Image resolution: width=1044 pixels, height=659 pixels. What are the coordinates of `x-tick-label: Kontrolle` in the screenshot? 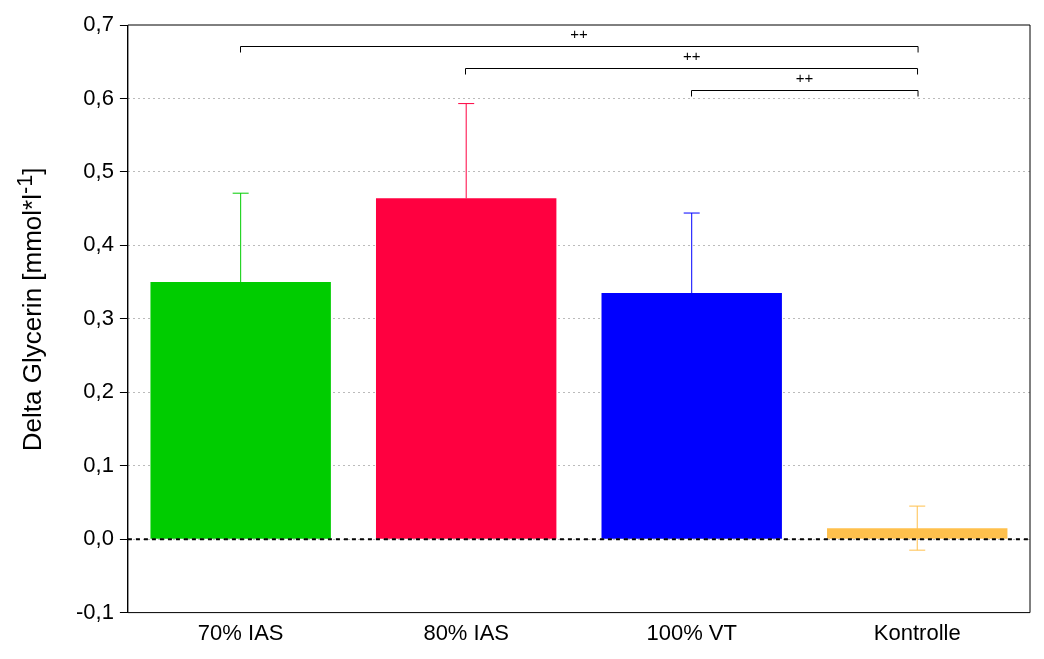 It's located at (917, 632).